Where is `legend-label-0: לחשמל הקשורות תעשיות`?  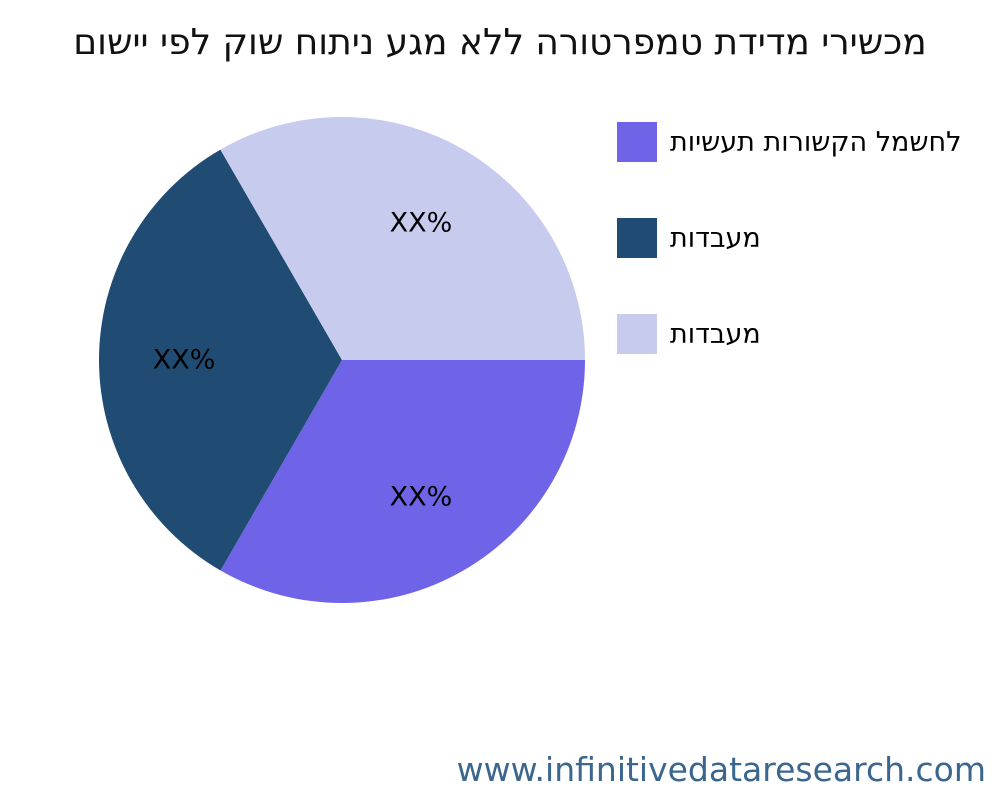
legend-label-0: לחשמל הקשורות תעשיות is located at coordinates (816, 142).